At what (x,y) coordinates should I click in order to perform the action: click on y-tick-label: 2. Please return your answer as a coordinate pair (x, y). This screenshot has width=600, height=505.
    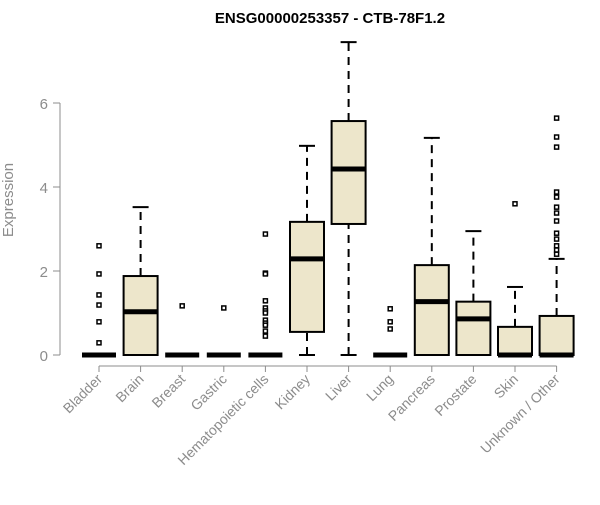
    Looking at the image, I should click on (44, 272).